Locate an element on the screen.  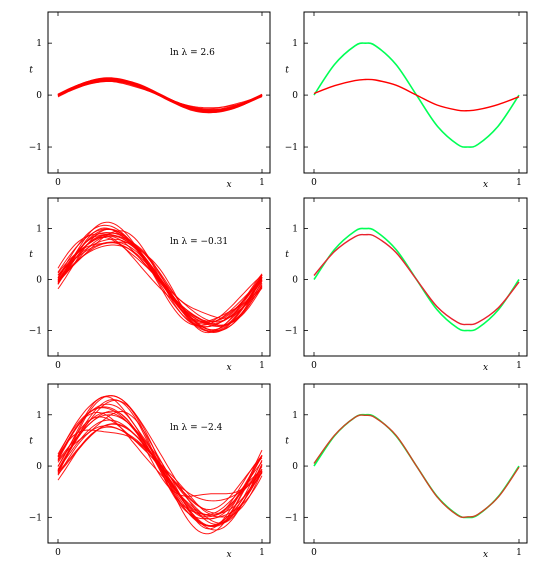
panel-6: 1 0 −1 0 1 x t is located at coordinates (406, 471).